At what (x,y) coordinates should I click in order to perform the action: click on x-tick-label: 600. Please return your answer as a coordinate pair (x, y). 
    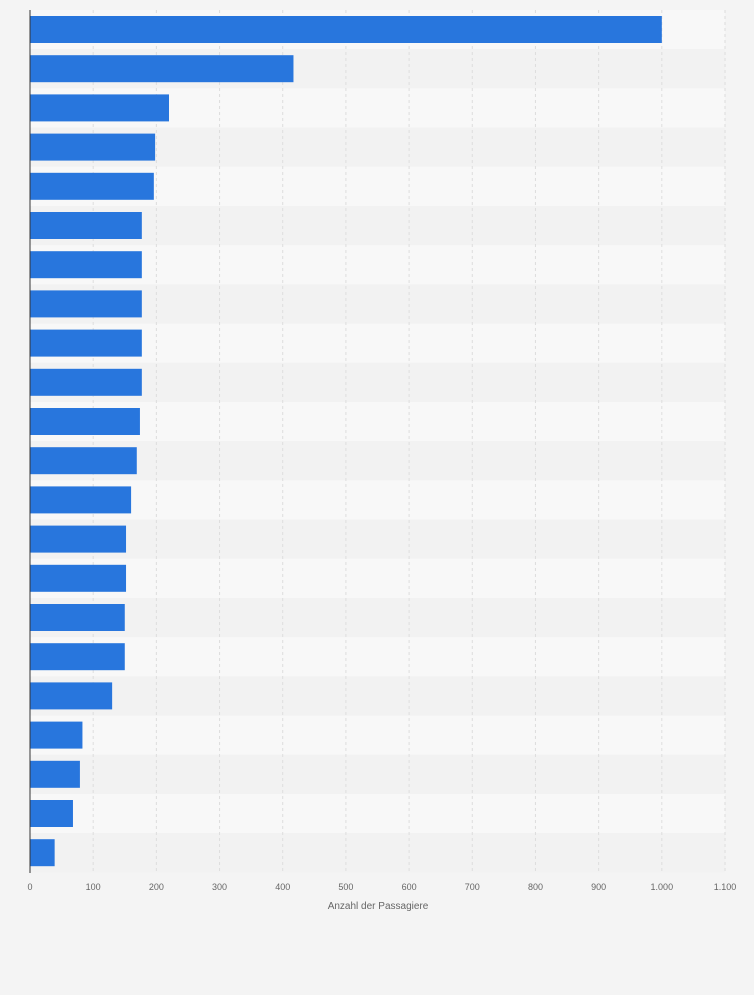
    Looking at the image, I should click on (409, 887).